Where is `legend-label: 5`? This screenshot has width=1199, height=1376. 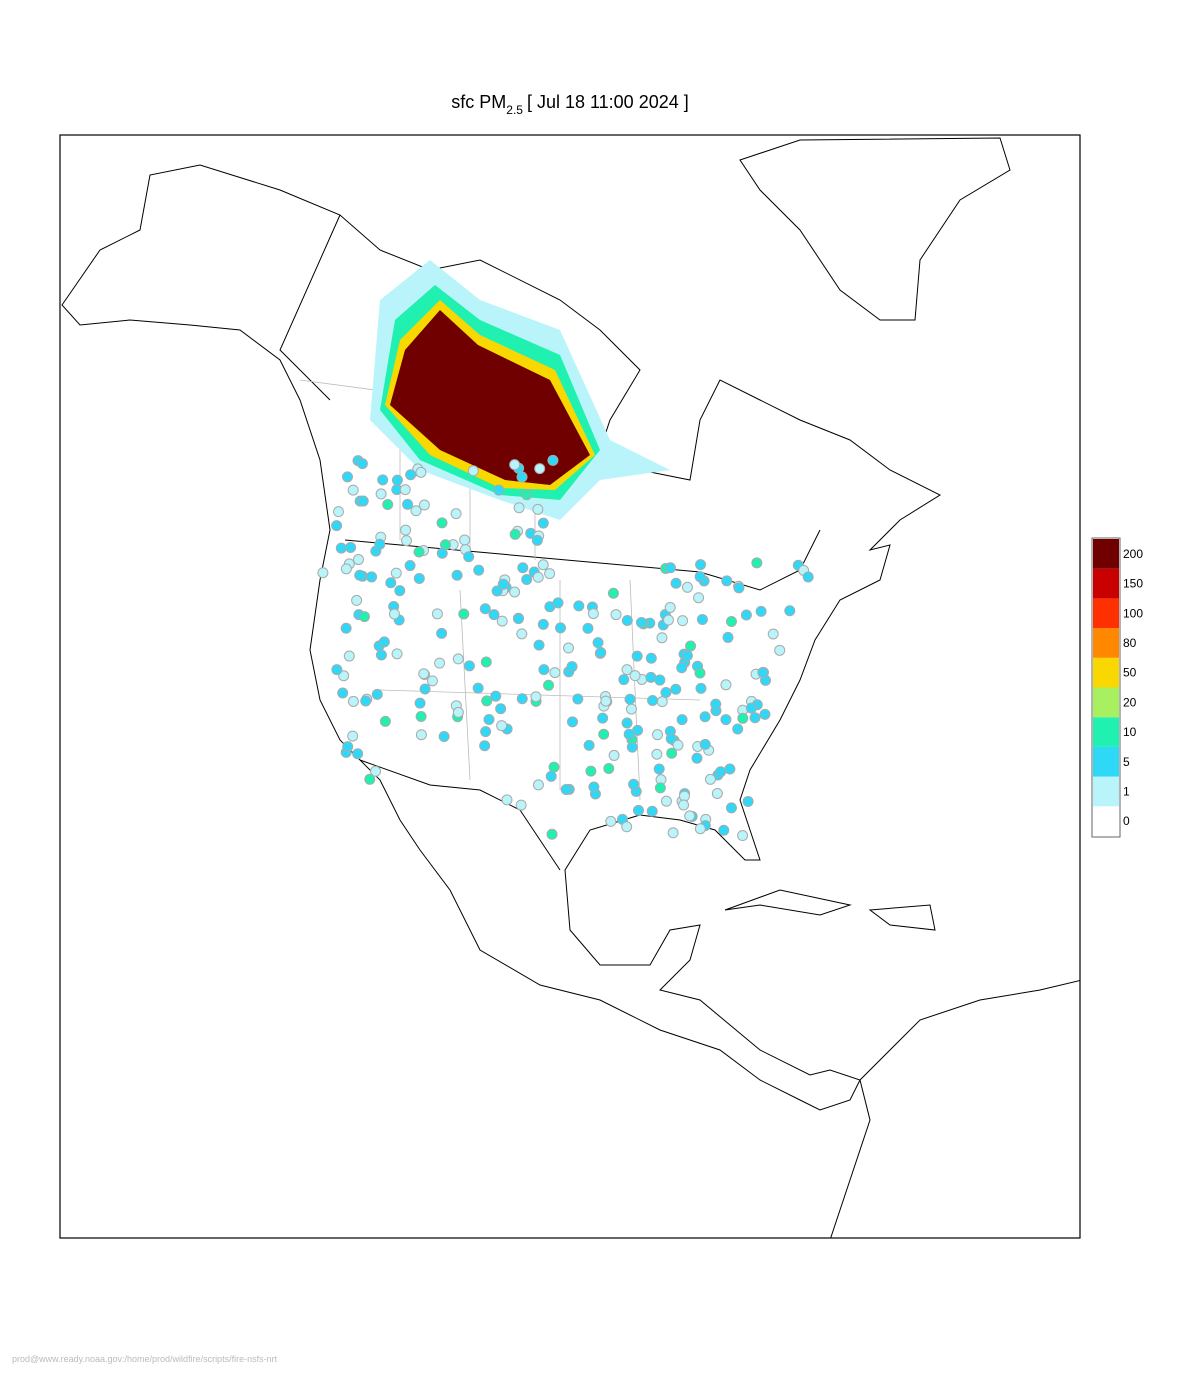
legend-label: 5 is located at coordinates (1126, 762).